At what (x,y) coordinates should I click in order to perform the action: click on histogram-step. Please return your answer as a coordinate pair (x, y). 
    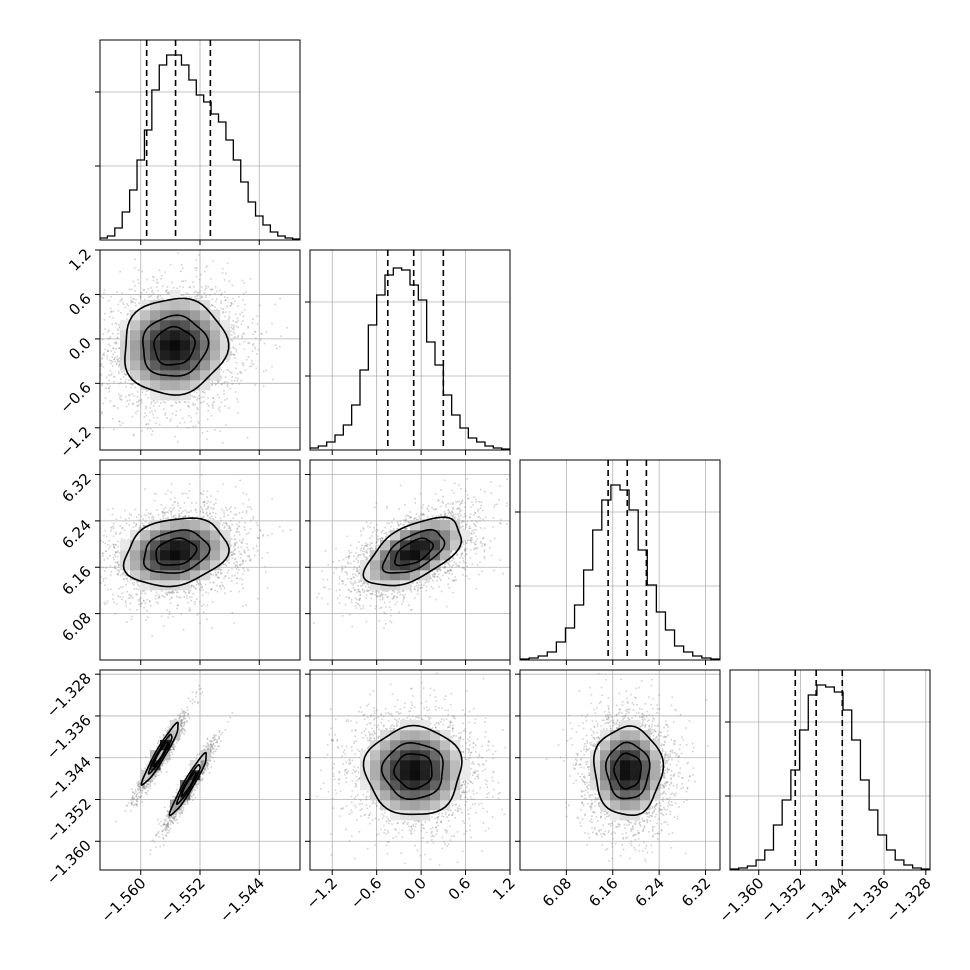
    Looking at the image, I should click on (410, 358).